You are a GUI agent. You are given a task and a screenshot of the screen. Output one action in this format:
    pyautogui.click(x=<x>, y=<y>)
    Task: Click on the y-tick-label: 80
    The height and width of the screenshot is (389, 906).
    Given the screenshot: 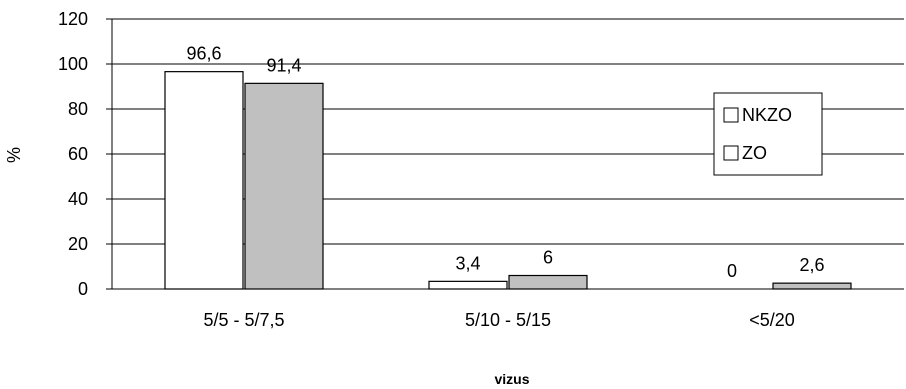 What is the action you would take?
    pyautogui.click(x=78, y=109)
    